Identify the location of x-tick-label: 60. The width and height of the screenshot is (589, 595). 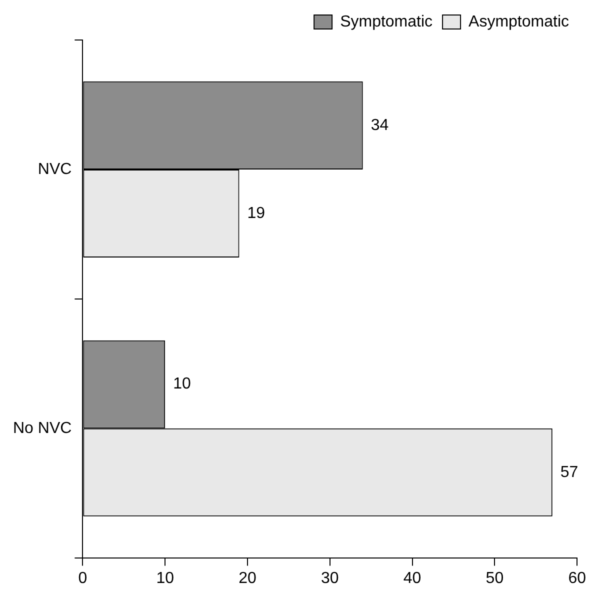
(577, 578).